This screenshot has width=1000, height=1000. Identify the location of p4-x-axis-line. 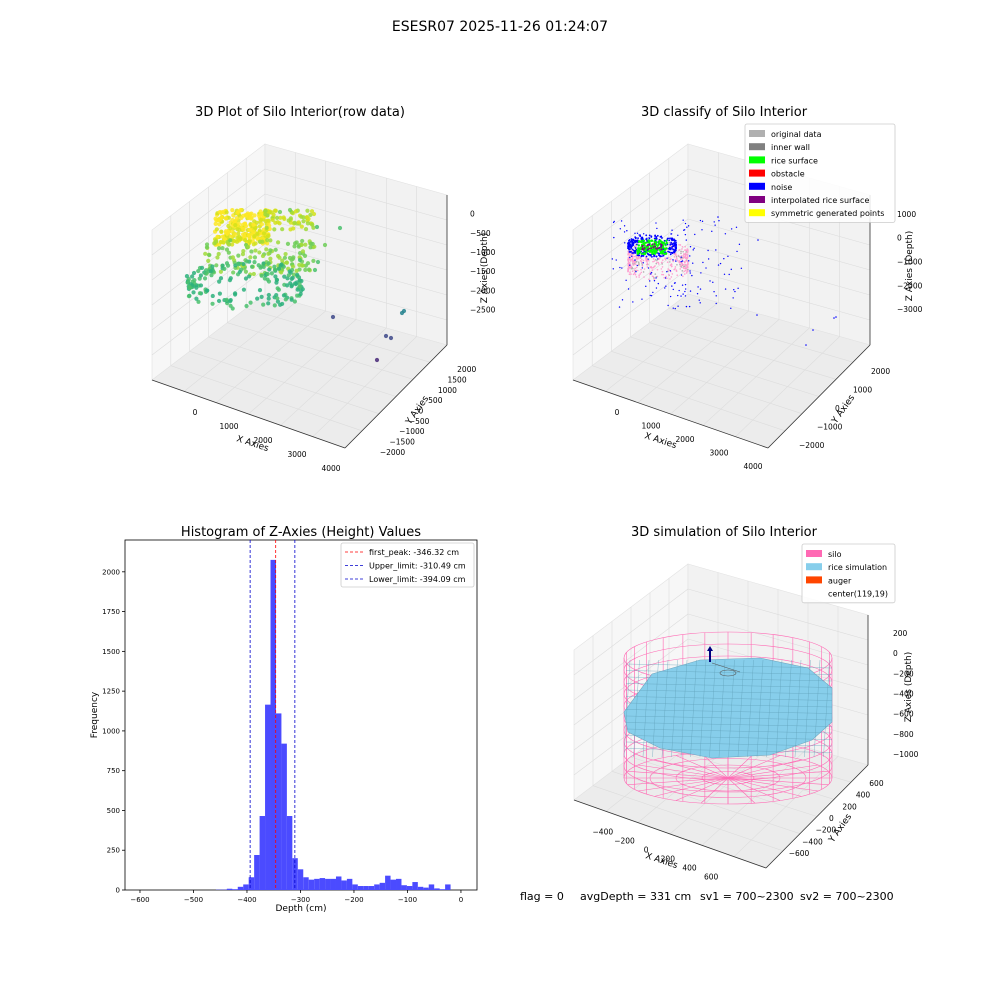
(670, 834).